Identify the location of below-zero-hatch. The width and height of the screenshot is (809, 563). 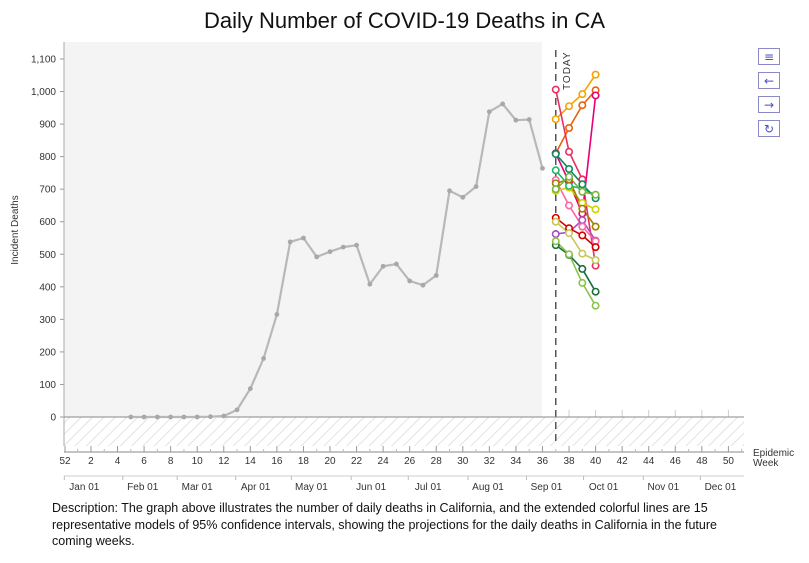
(404, 431).